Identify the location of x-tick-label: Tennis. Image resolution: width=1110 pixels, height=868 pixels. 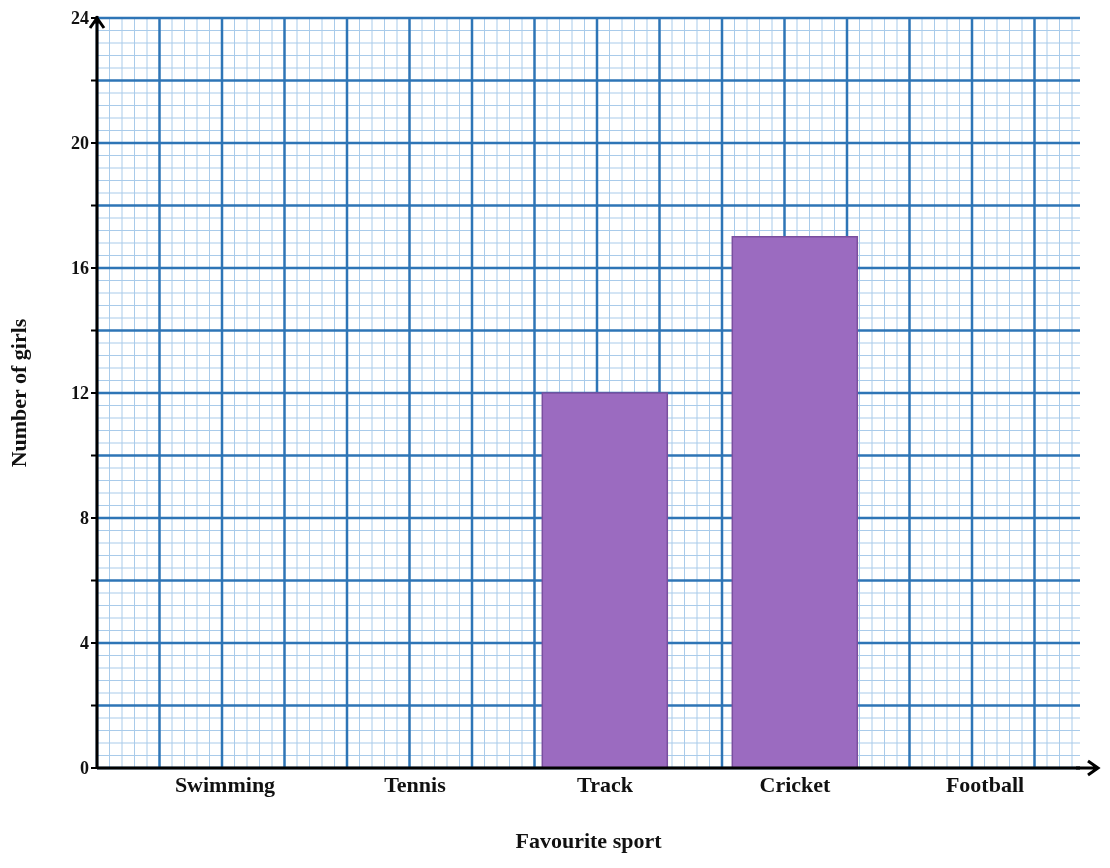
(415, 784).